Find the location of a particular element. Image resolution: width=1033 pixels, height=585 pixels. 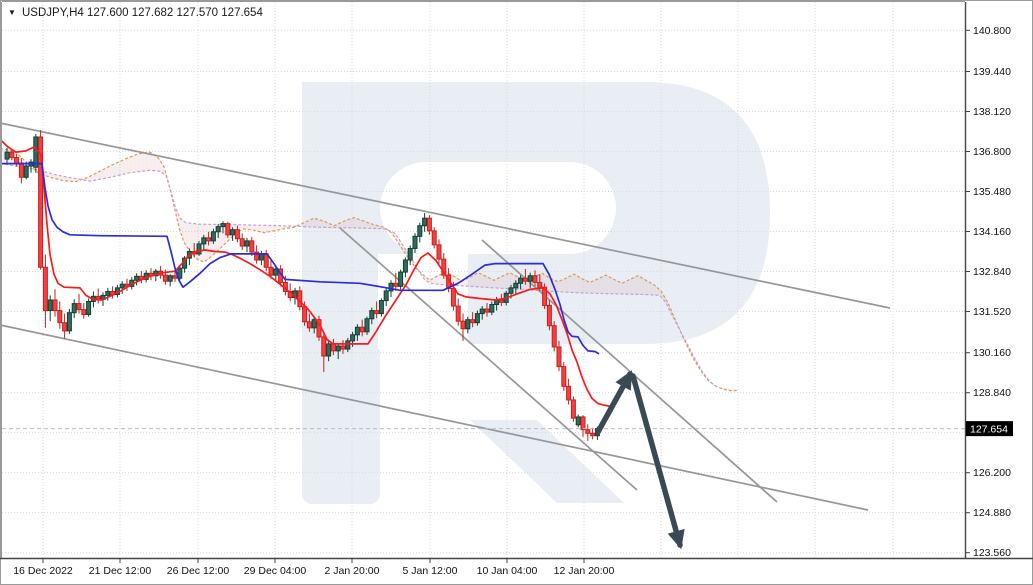

forecast-down-arrow is located at coordinates (657, 461).